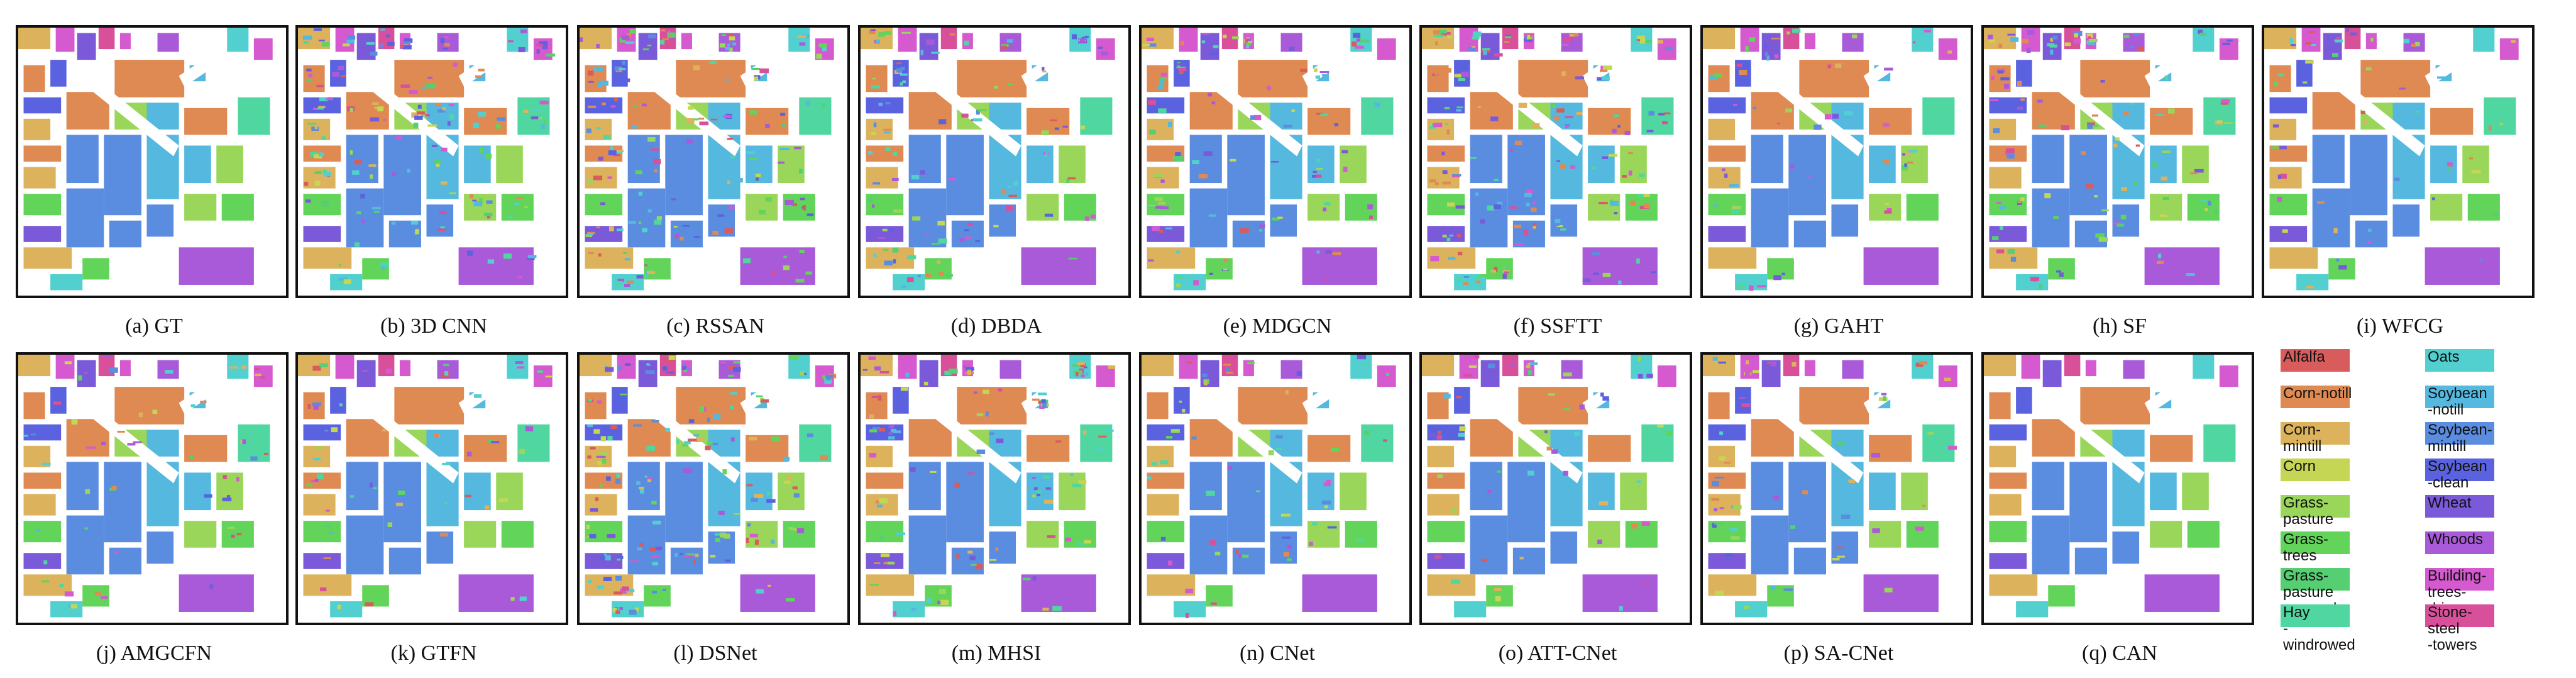 The width and height of the screenshot is (2576, 678). I want to click on classification-map-panel: (j) AMGCFN, so click(154, 510).